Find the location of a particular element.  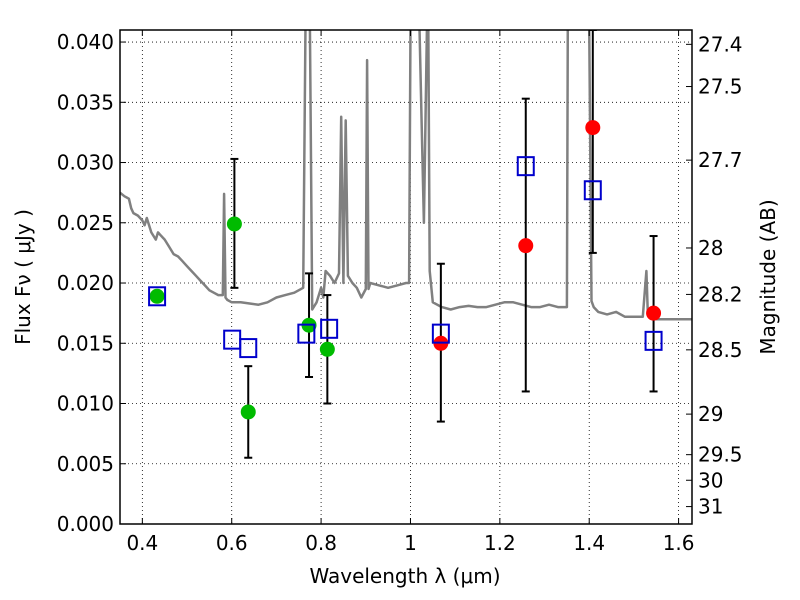

x-tick-label: 1.2 is located at coordinates (500, 543).